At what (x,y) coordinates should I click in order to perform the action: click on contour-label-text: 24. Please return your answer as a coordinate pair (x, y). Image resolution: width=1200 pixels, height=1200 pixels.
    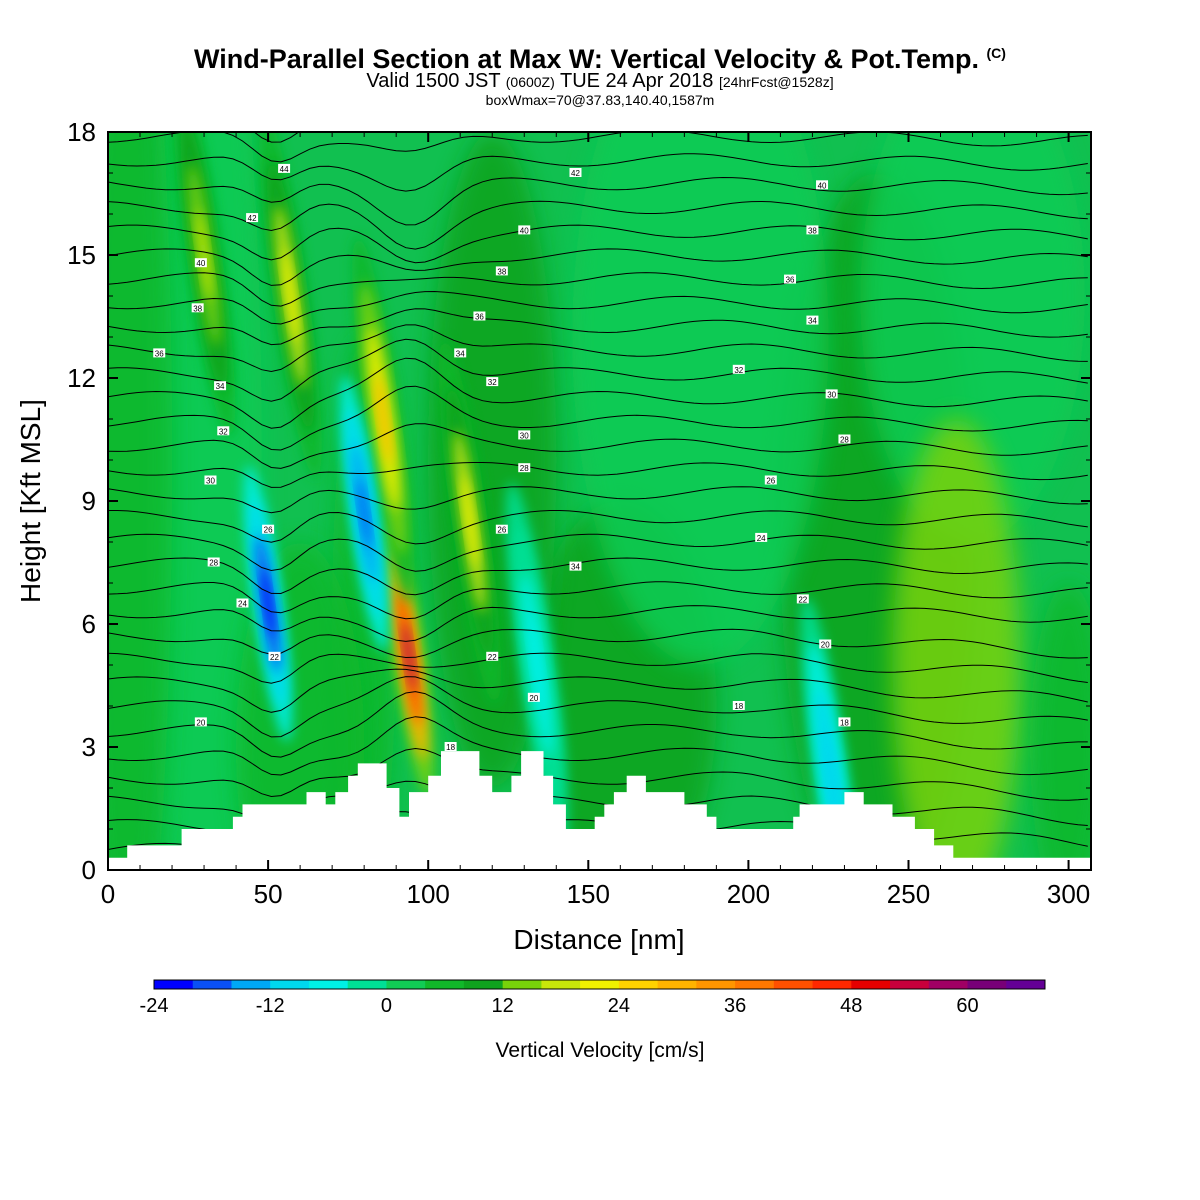
    Looking at the image, I should click on (242, 604).